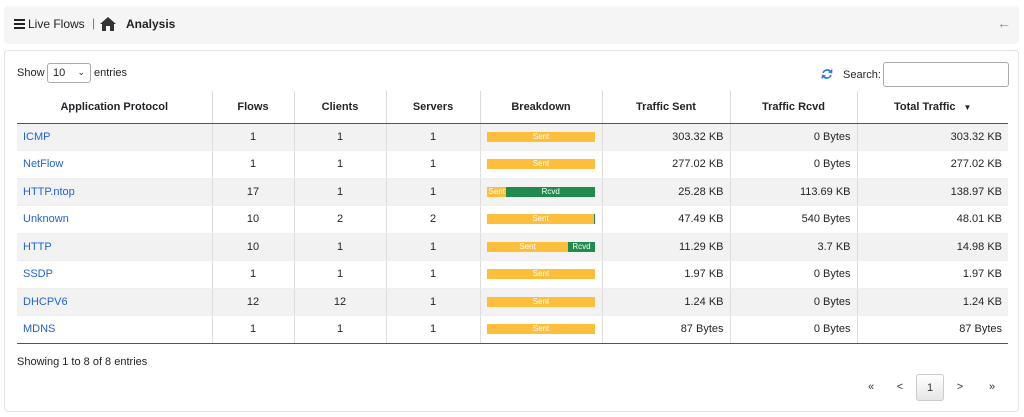  I want to click on column-header: Flows, so click(252, 107).